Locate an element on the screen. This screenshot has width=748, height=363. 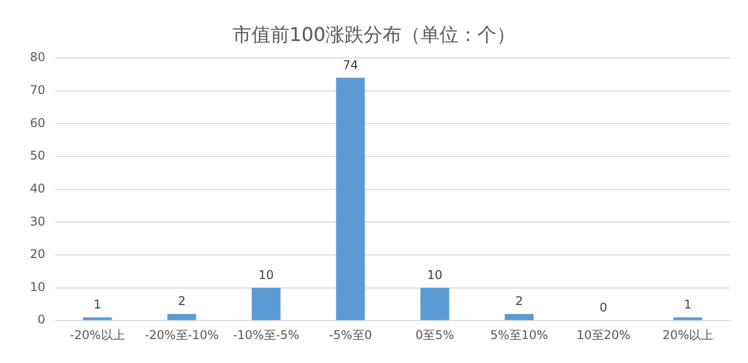
y-tick-label: 30 is located at coordinates (38, 221).